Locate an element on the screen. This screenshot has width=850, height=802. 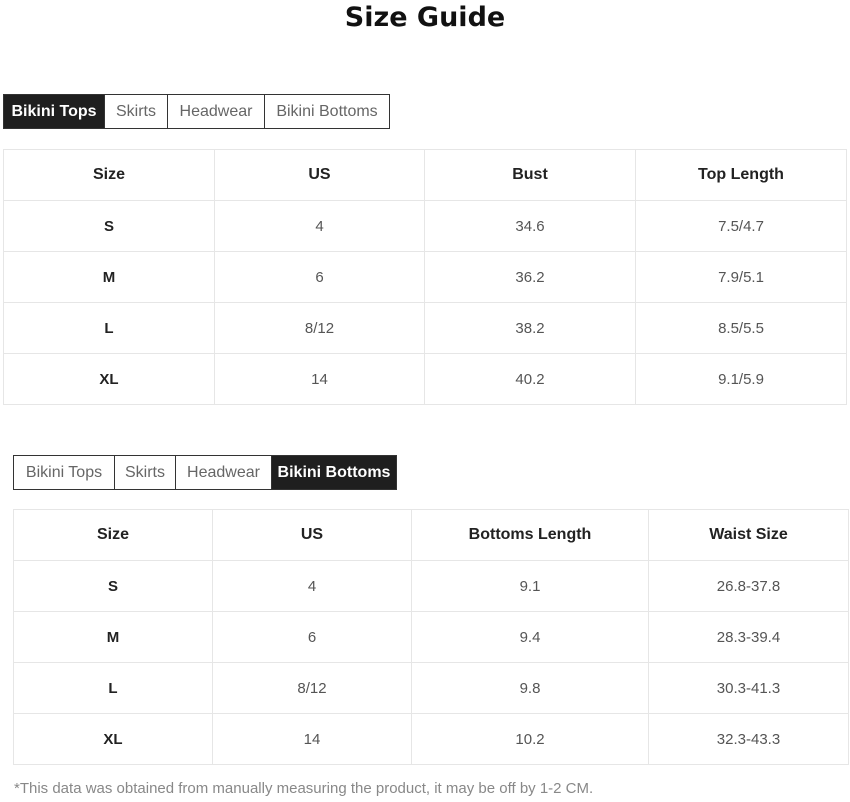
table-row: M 6 36.2 7.9/5.1 is located at coordinates (425, 277).